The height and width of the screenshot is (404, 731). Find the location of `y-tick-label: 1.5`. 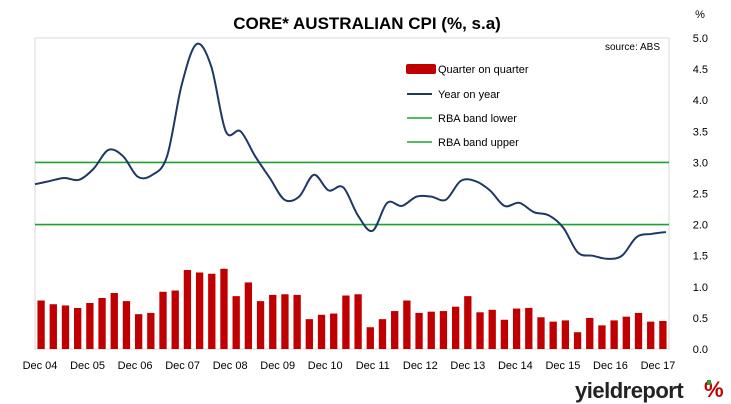

y-tick-label: 1.5 is located at coordinates (700, 257).